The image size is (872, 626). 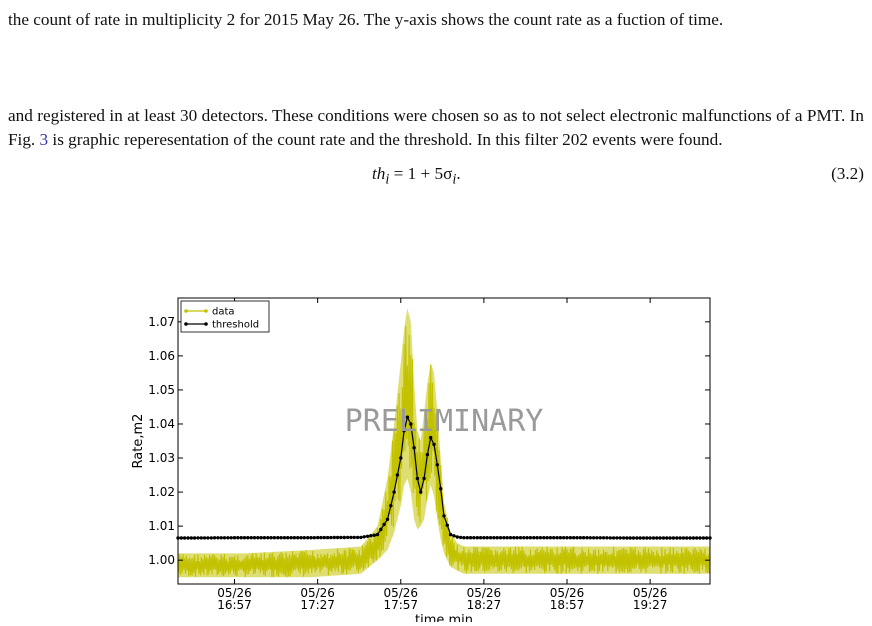 I want to click on equation-body: thi = 1 + 5σi., so click(x=416, y=176).